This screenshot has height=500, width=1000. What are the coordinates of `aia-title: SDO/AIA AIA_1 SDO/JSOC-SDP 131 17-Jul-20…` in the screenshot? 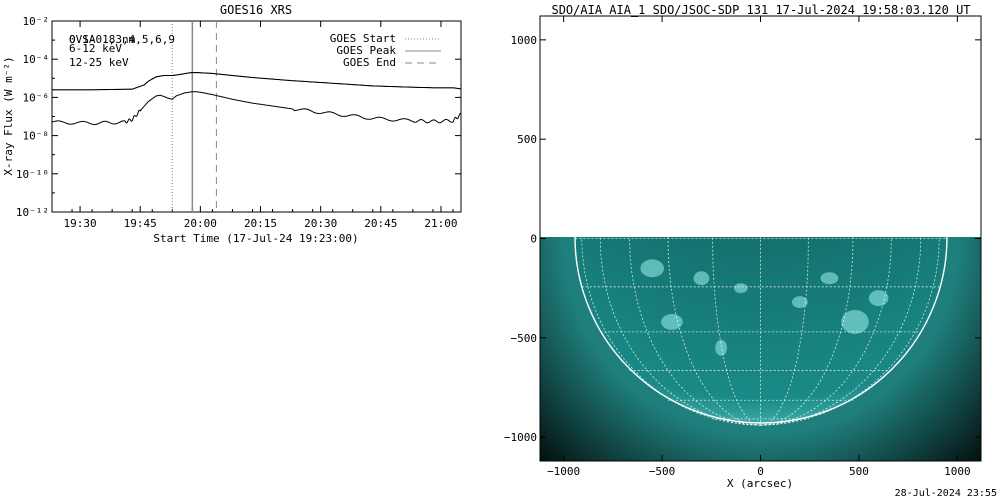 It's located at (760, 10).